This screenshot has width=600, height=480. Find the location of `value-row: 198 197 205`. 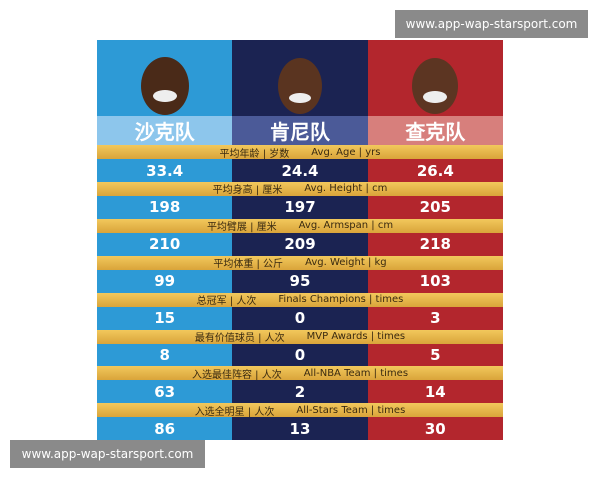

value-row: 198 197 205 is located at coordinates (300, 207).